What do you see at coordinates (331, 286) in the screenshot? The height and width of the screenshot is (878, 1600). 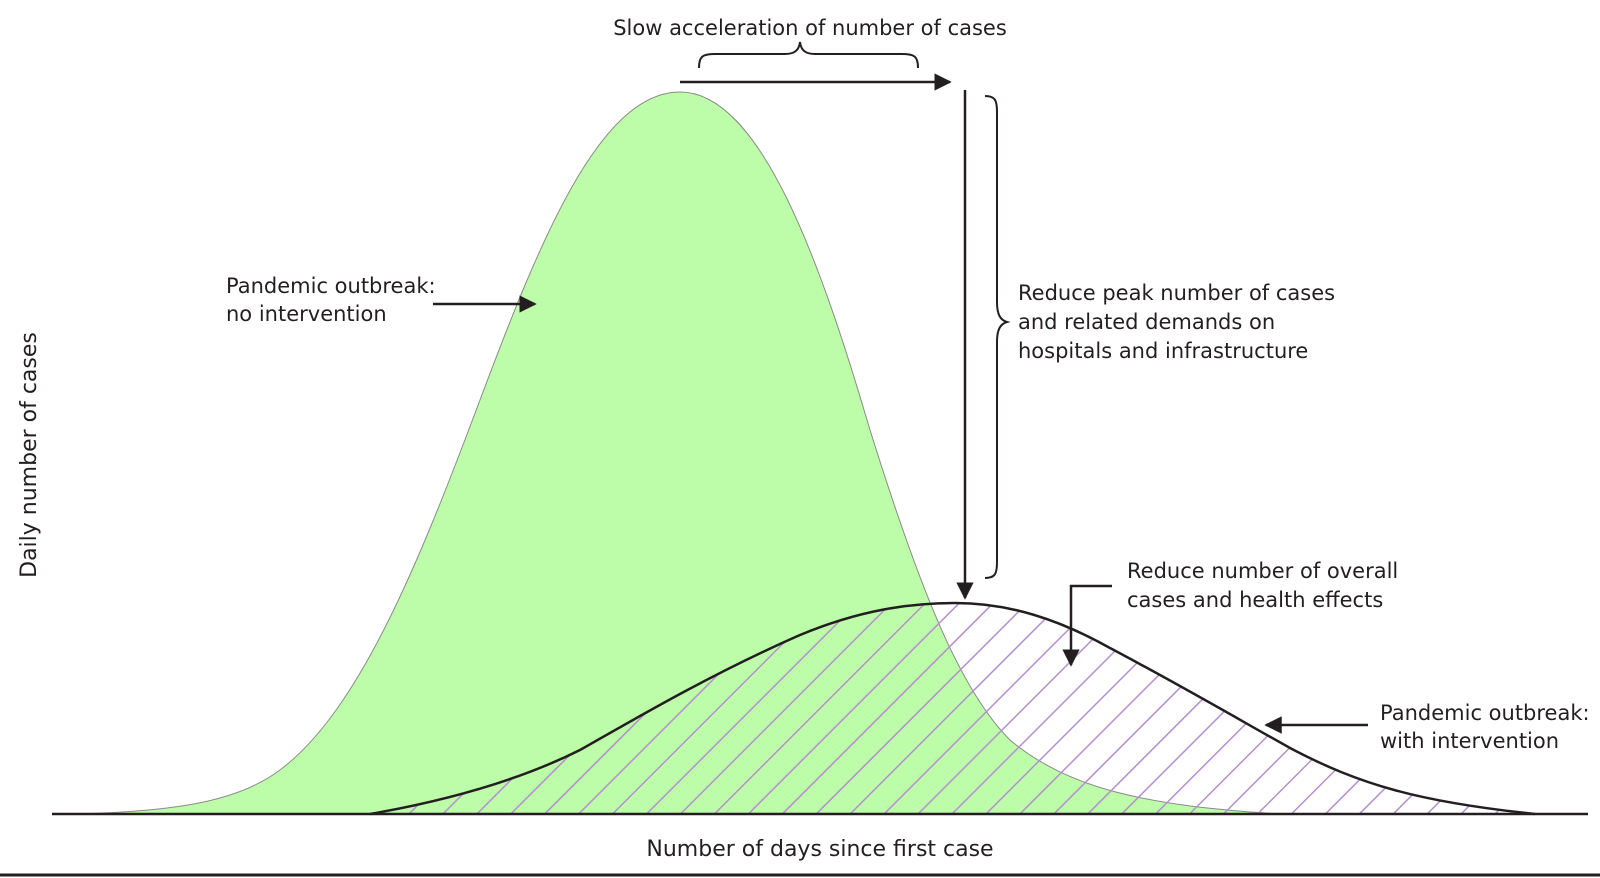 I see `no-intervention-label-line1: Pandemic outbreak:` at bounding box center [331, 286].